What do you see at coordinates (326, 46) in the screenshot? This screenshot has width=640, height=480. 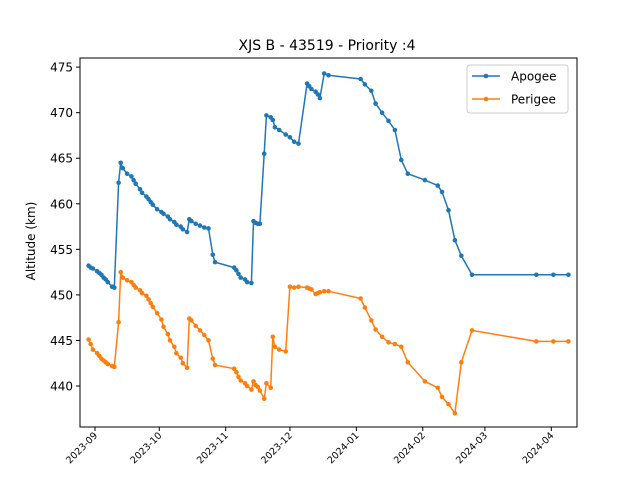 I see `chart-title: XJS B - 43519 - Priority :4` at bounding box center [326, 46].